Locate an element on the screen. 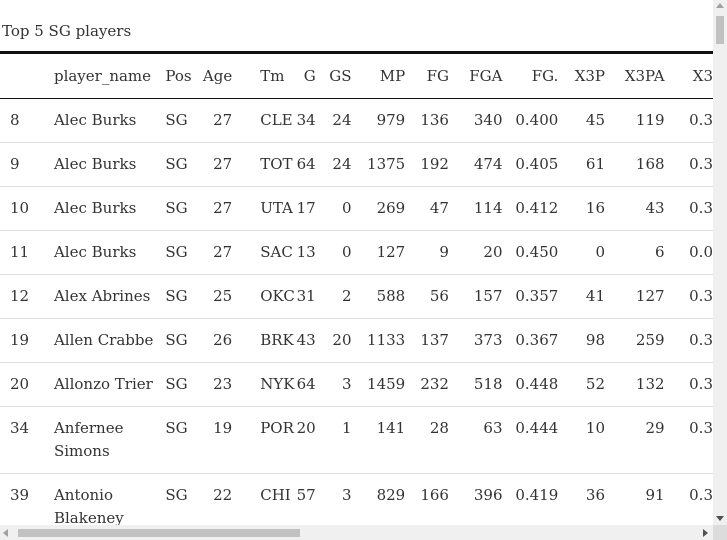 The width and height of the screenshot is (727, 540). scroll-left-icon is located at coordinates (5, 533).